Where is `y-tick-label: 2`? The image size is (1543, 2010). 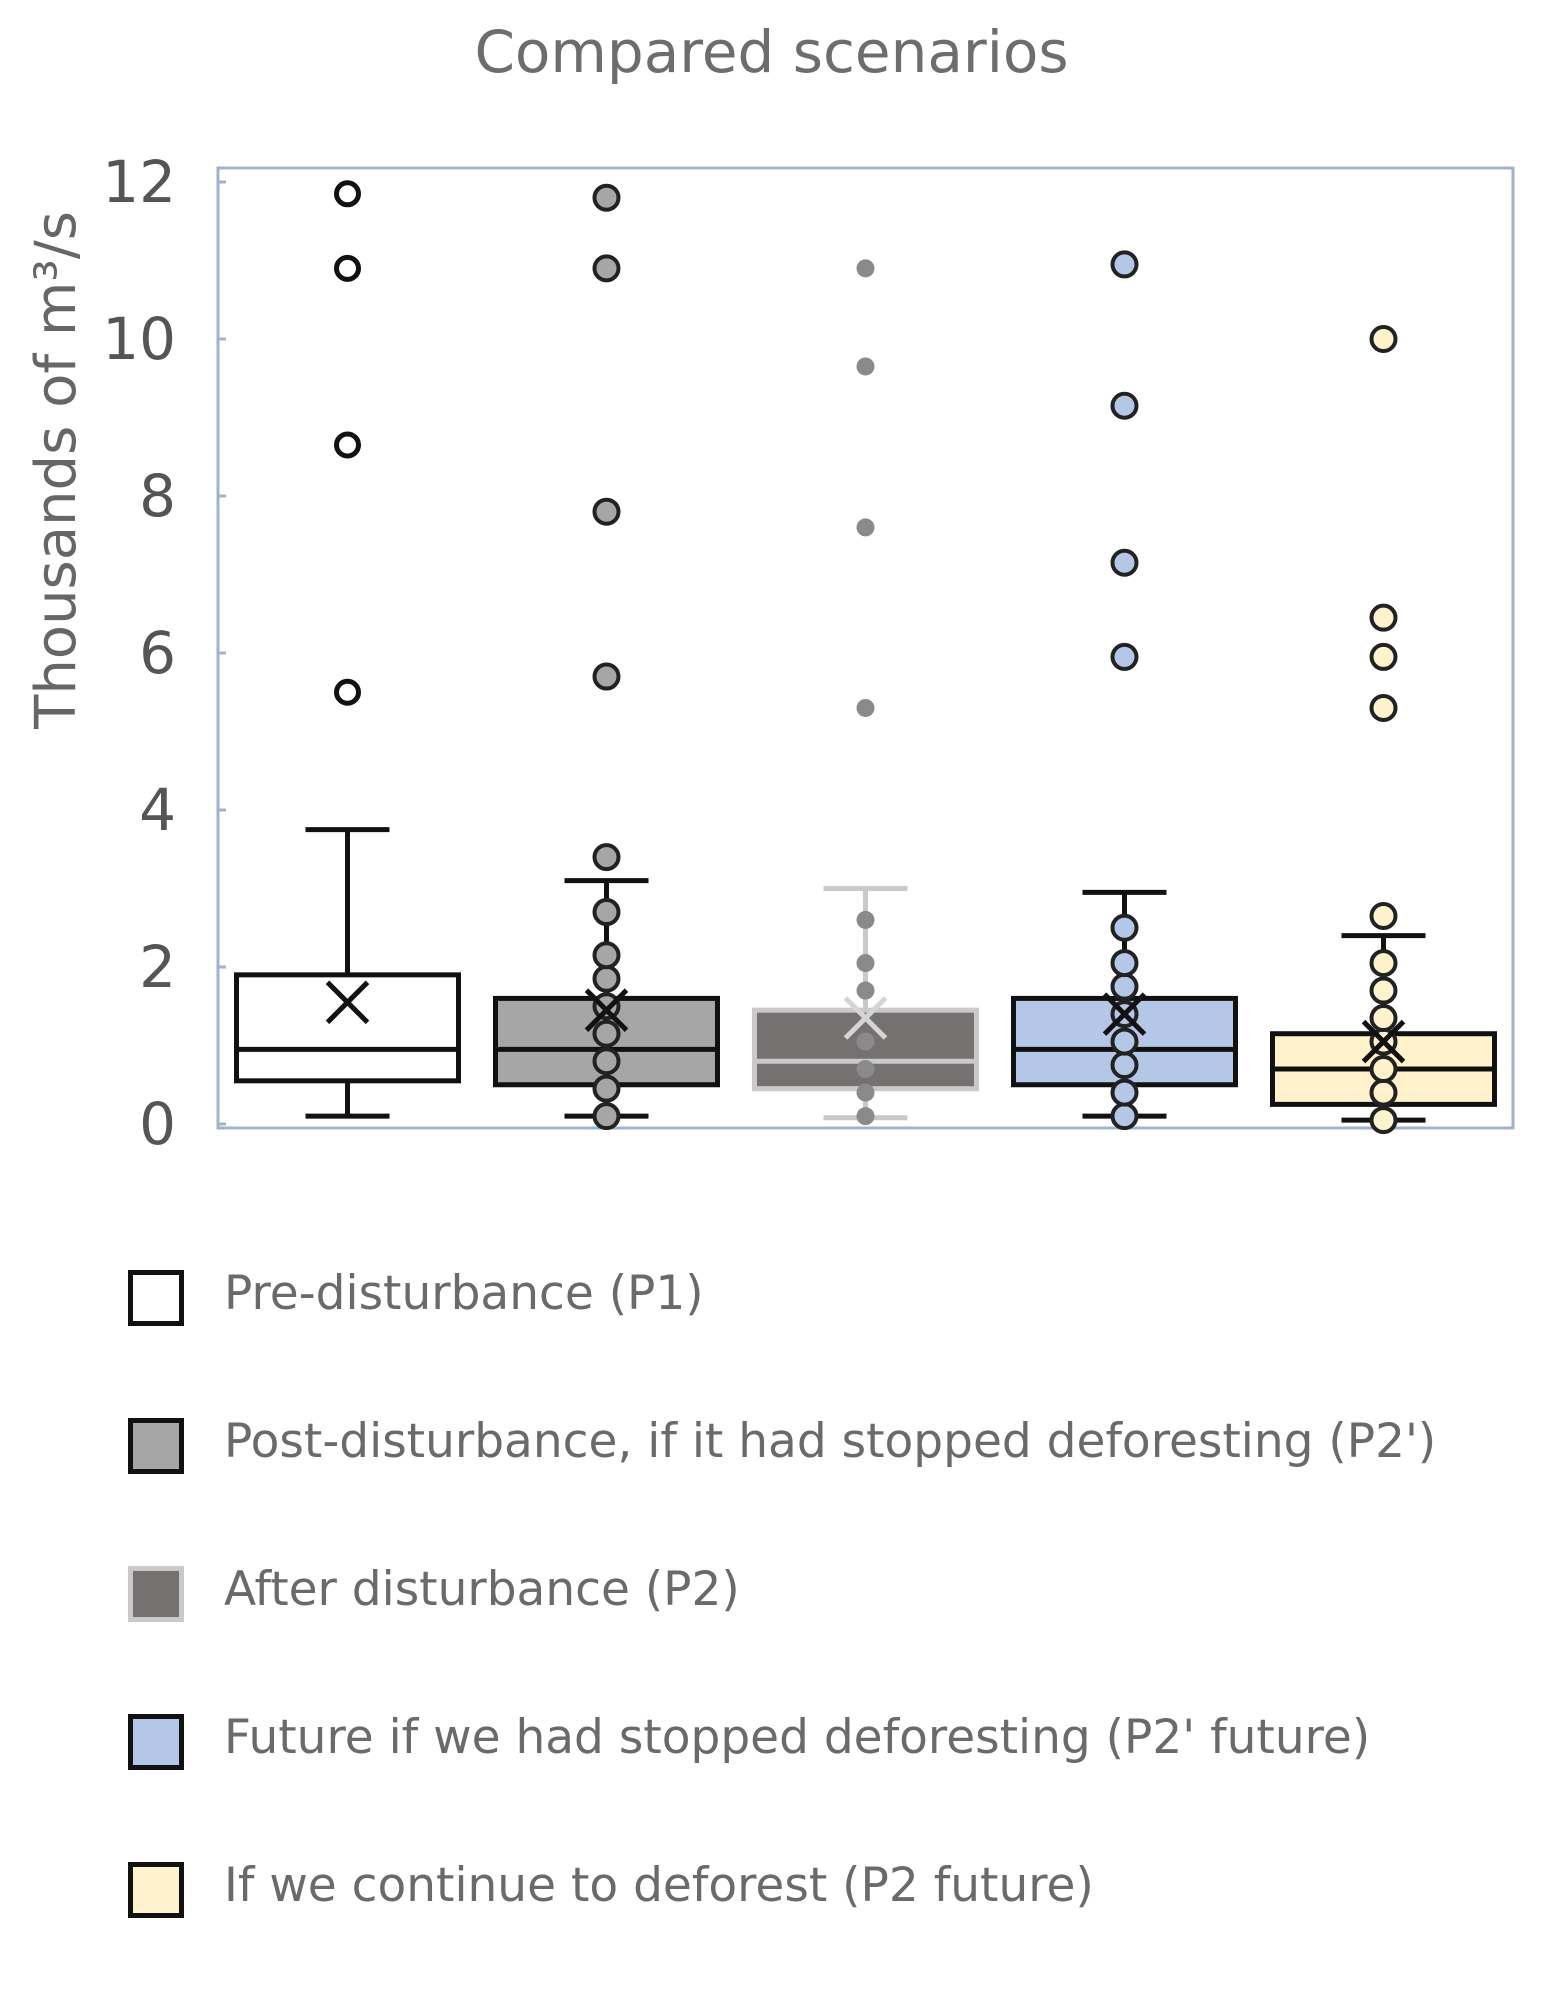 y-tick-label: 2 is located at coordinates (157, 967).